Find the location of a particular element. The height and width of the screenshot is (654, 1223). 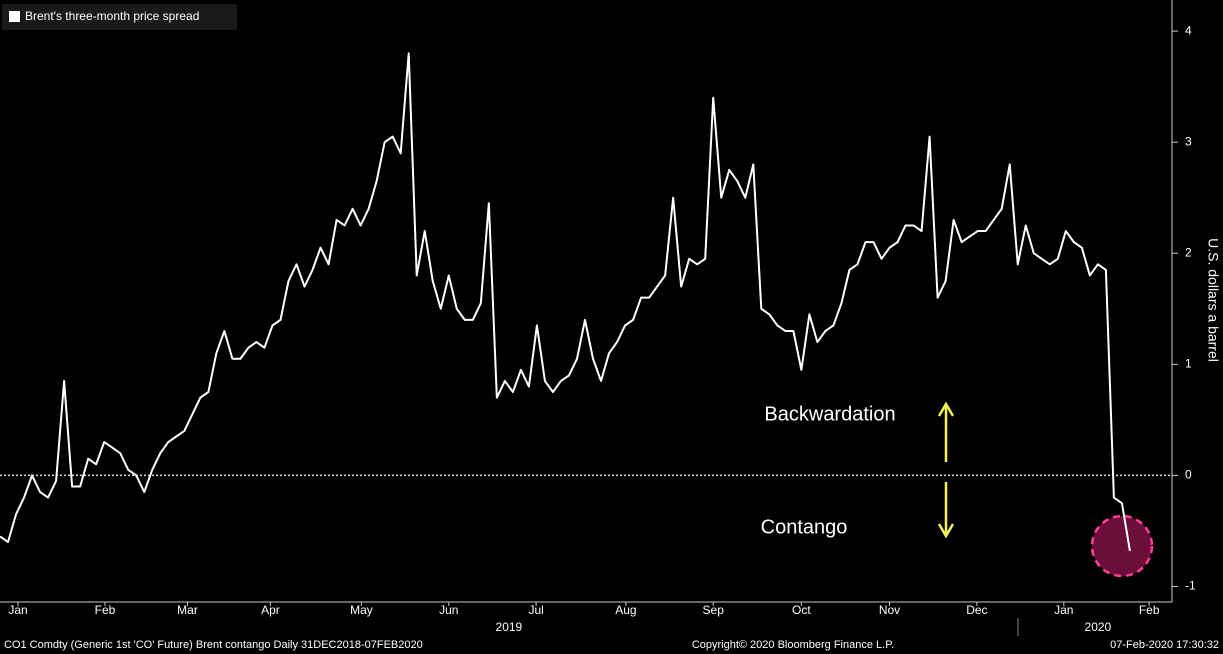

y-axis-label: U.S. dollars a barrel is located at coordinates (1213, 300).